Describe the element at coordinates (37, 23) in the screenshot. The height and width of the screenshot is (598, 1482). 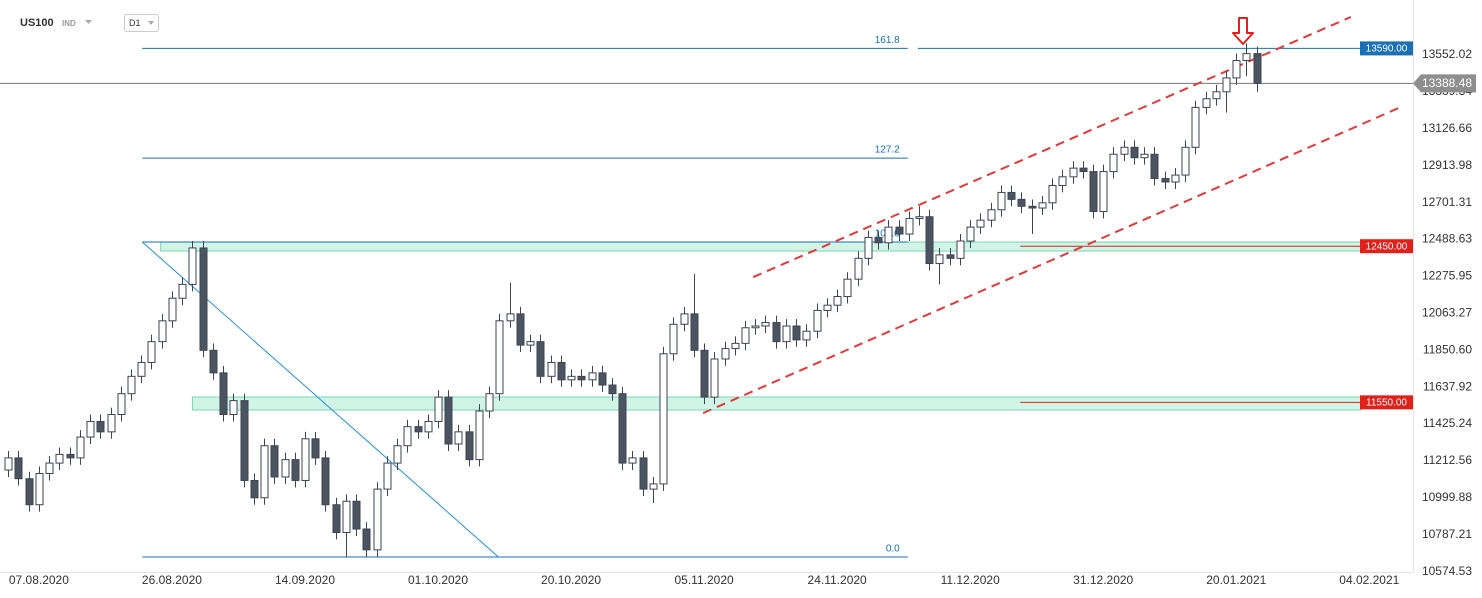
I see `symbol: US100` at that location.